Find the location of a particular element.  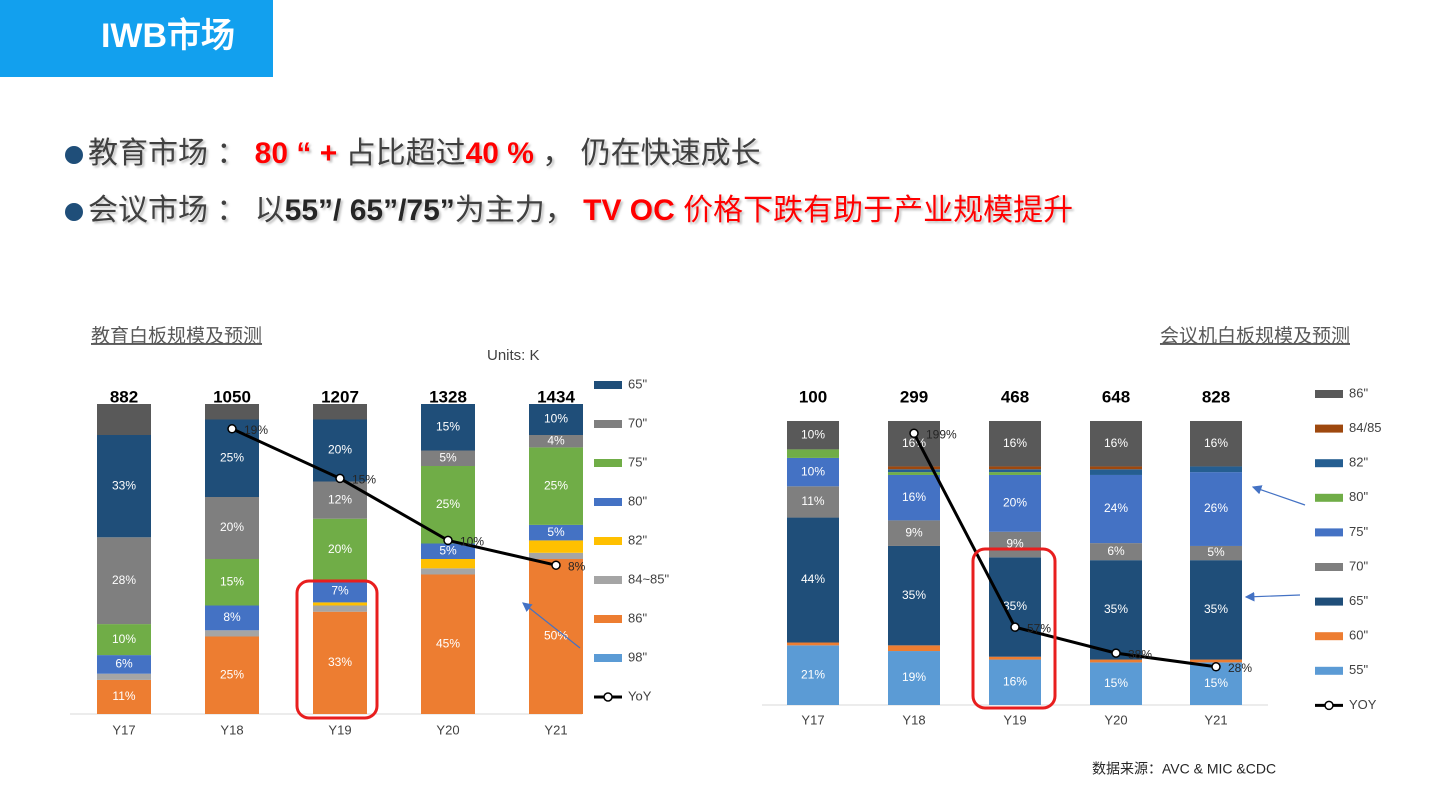

total-label: 299 is located at coordinates (914, 396).